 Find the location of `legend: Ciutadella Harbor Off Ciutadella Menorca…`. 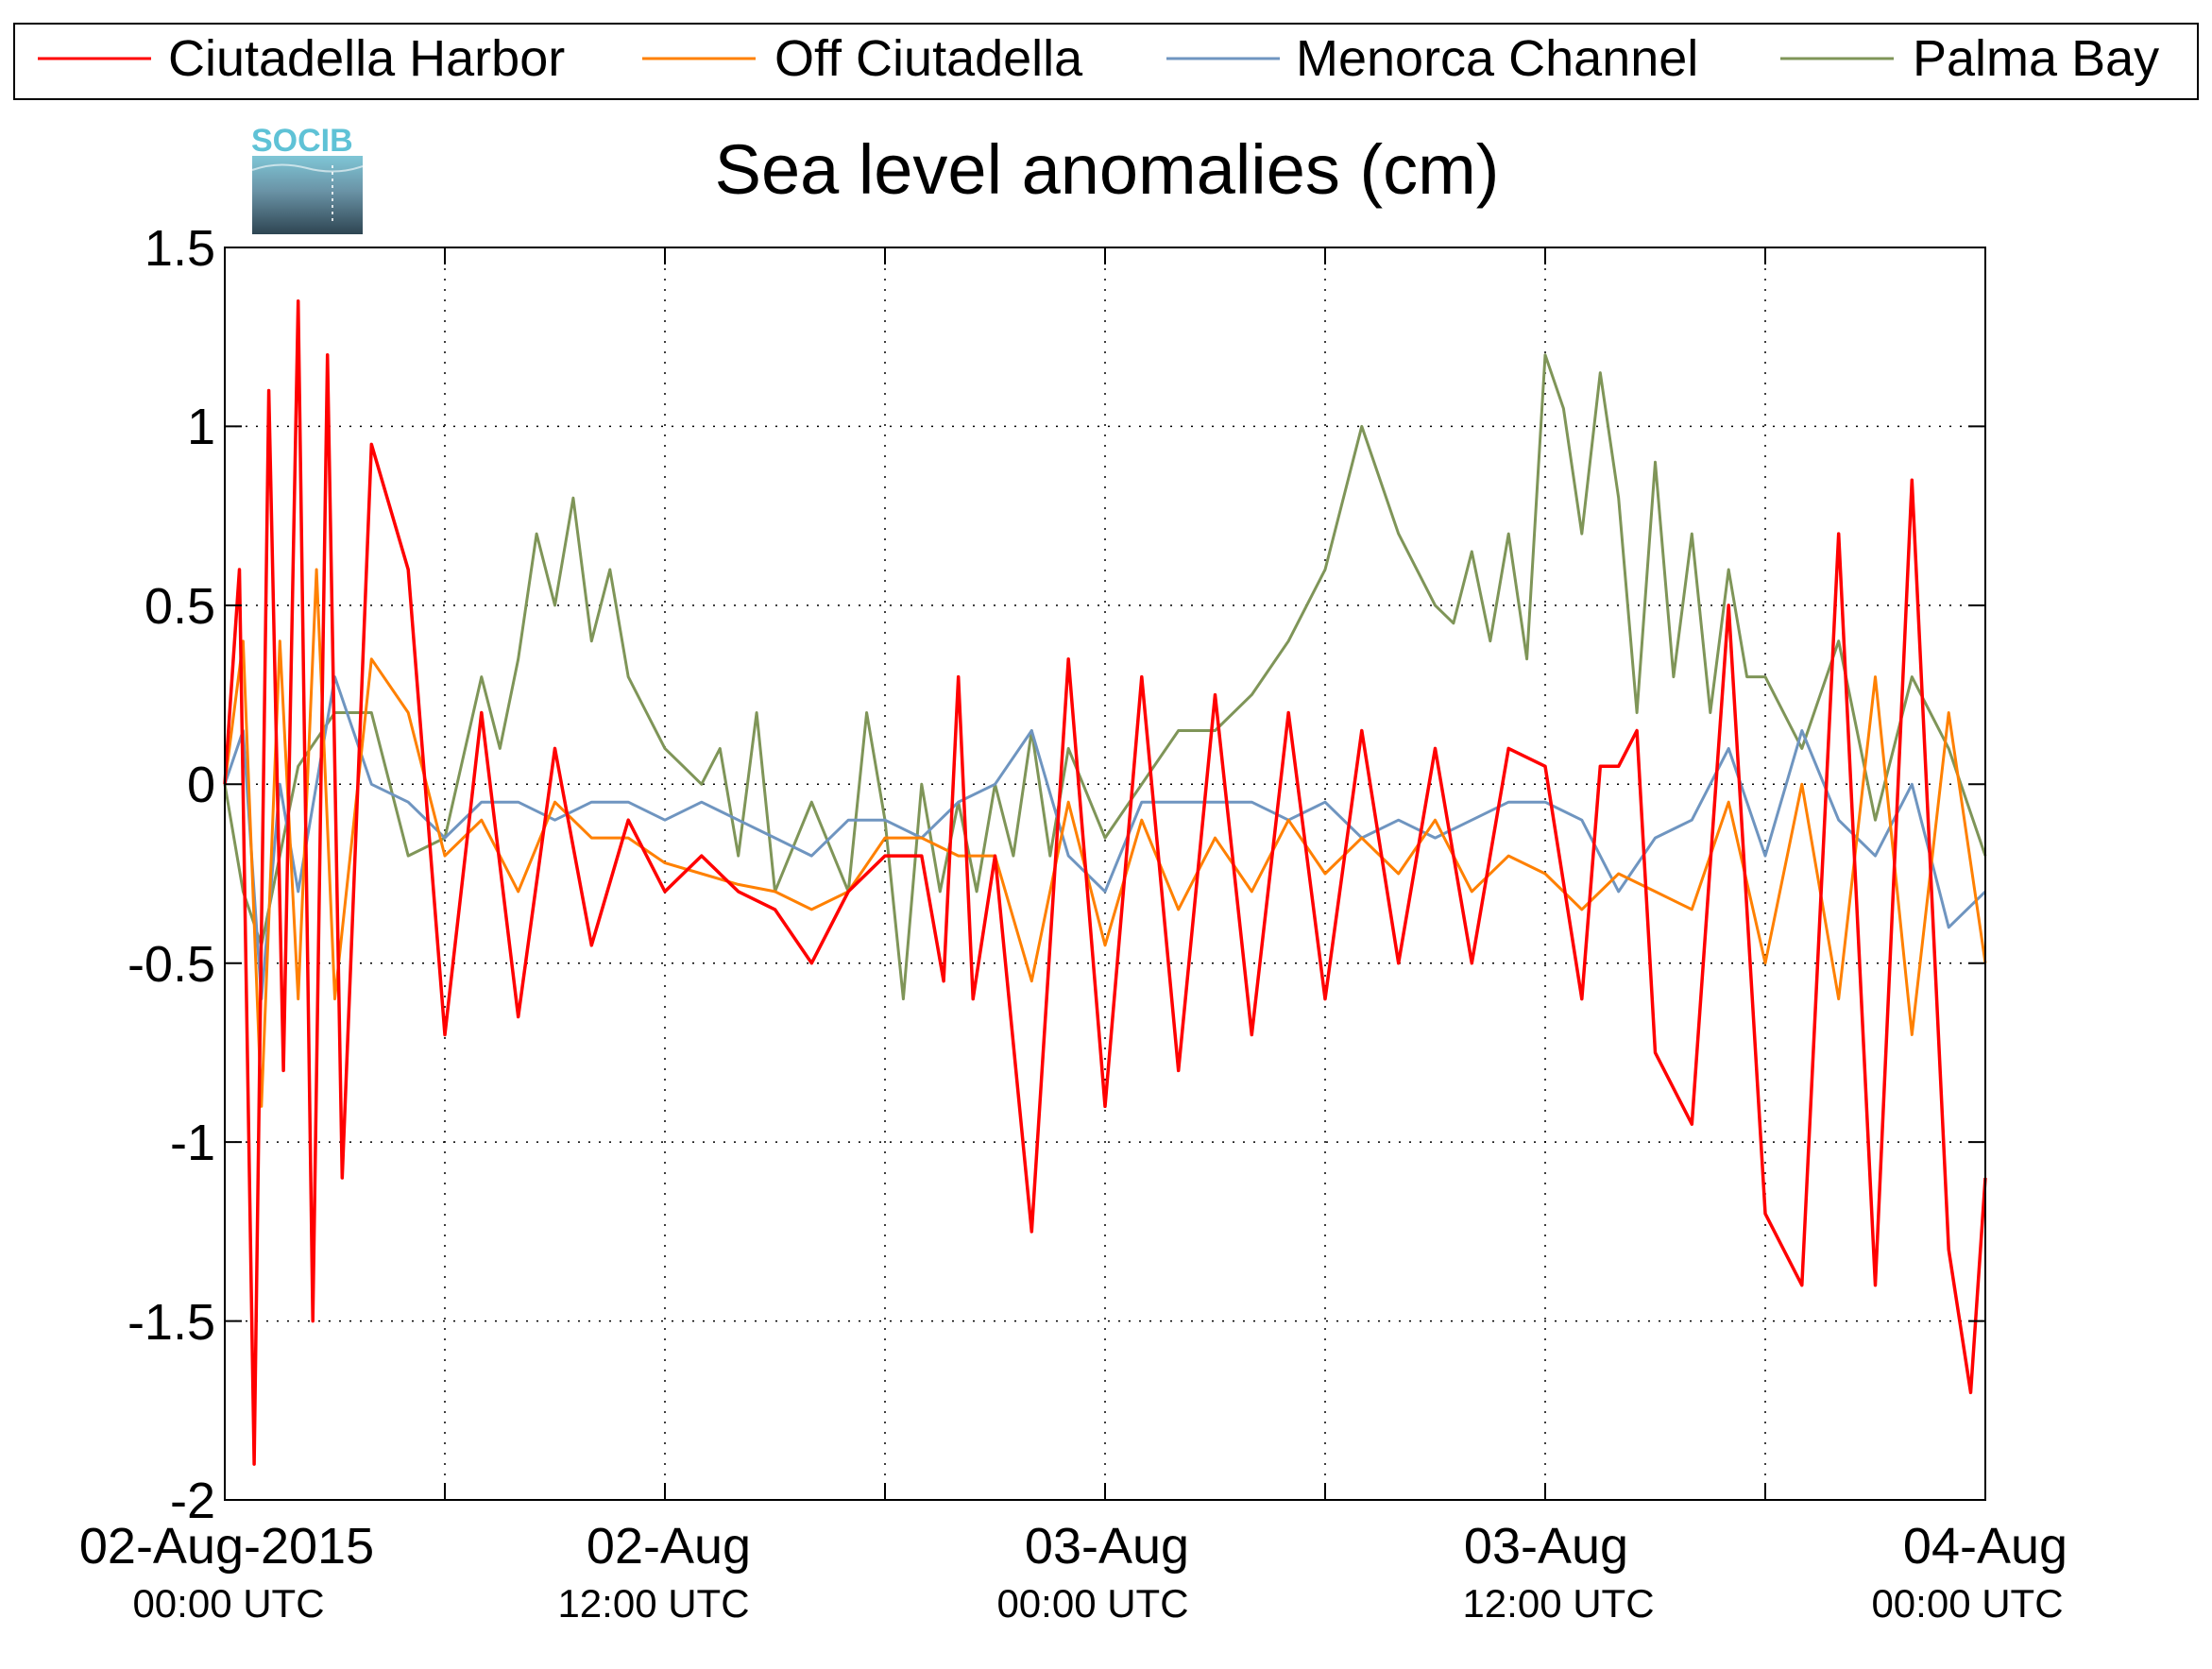

legend: Ciutadella Harbor Off Ciutadella Menorca… is located at coordinates (1106, 61).